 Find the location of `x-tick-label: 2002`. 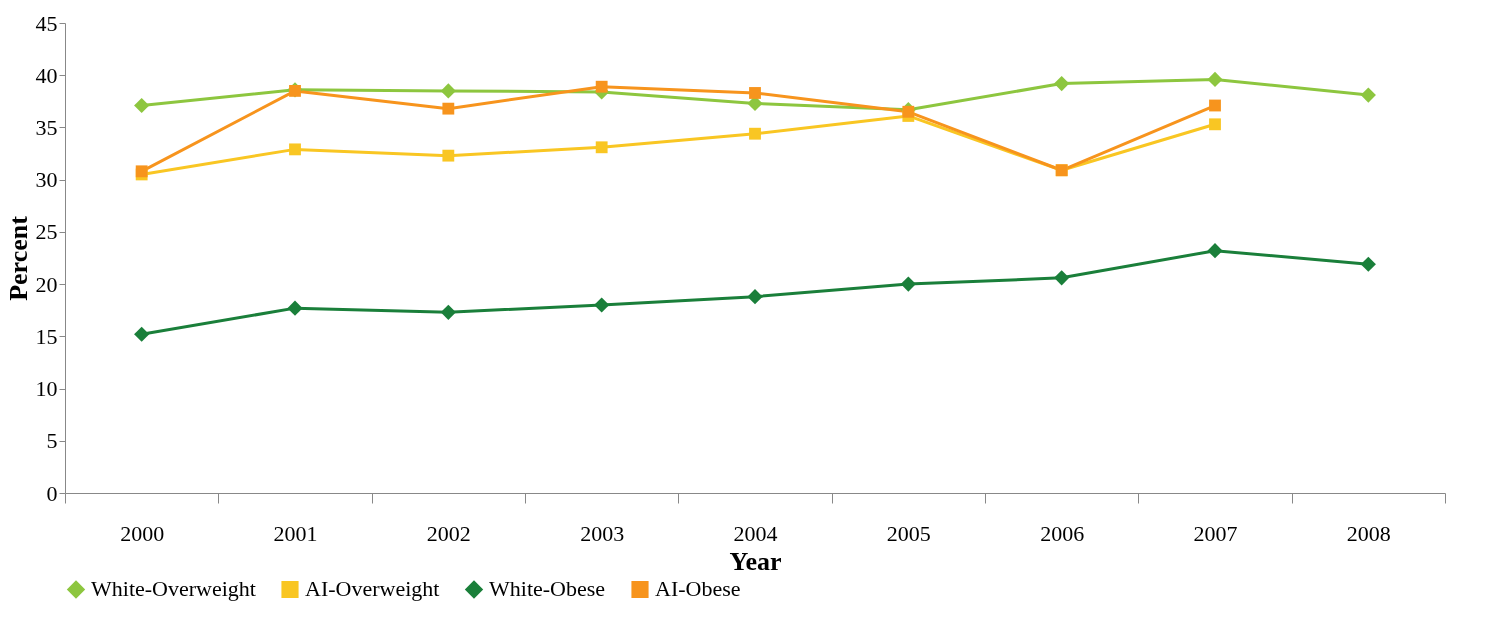

x-tick-label: 2002 is located at coordinates (448, 533).